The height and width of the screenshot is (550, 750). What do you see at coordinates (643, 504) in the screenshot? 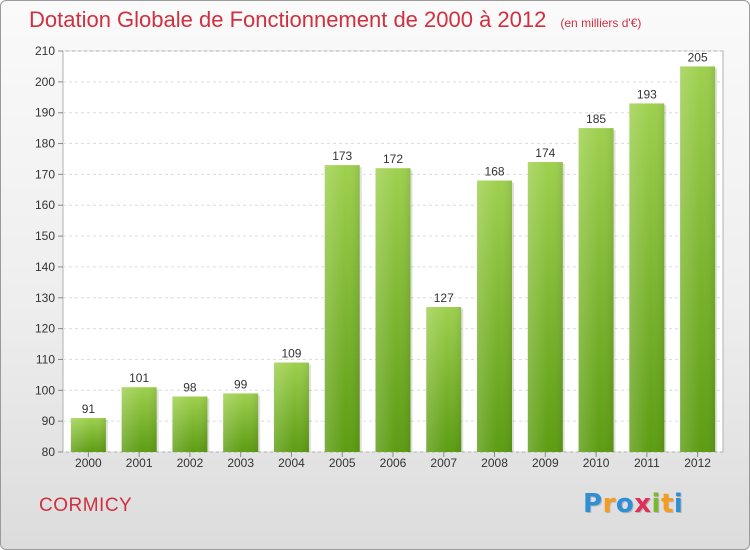
I see `logo-letter: x` at bounding box center [643, 504].